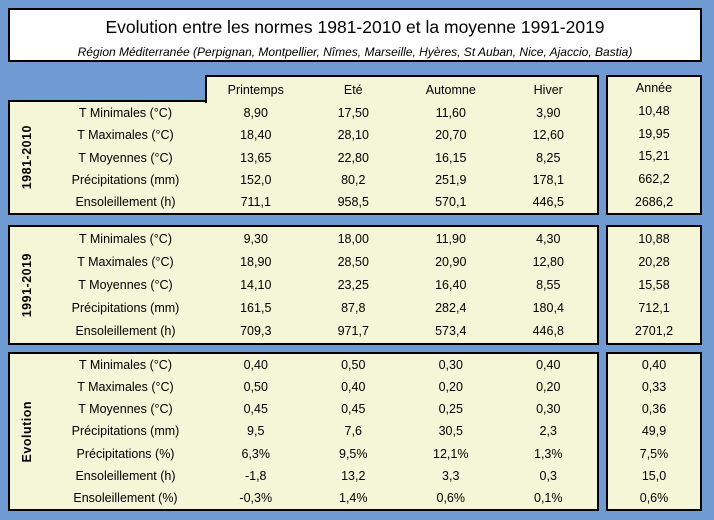 This screenshot has width=714, height=520. Describe the element at coordinates (353, 113) in the screenshot. I see `value-cell: 17,50` at that location.